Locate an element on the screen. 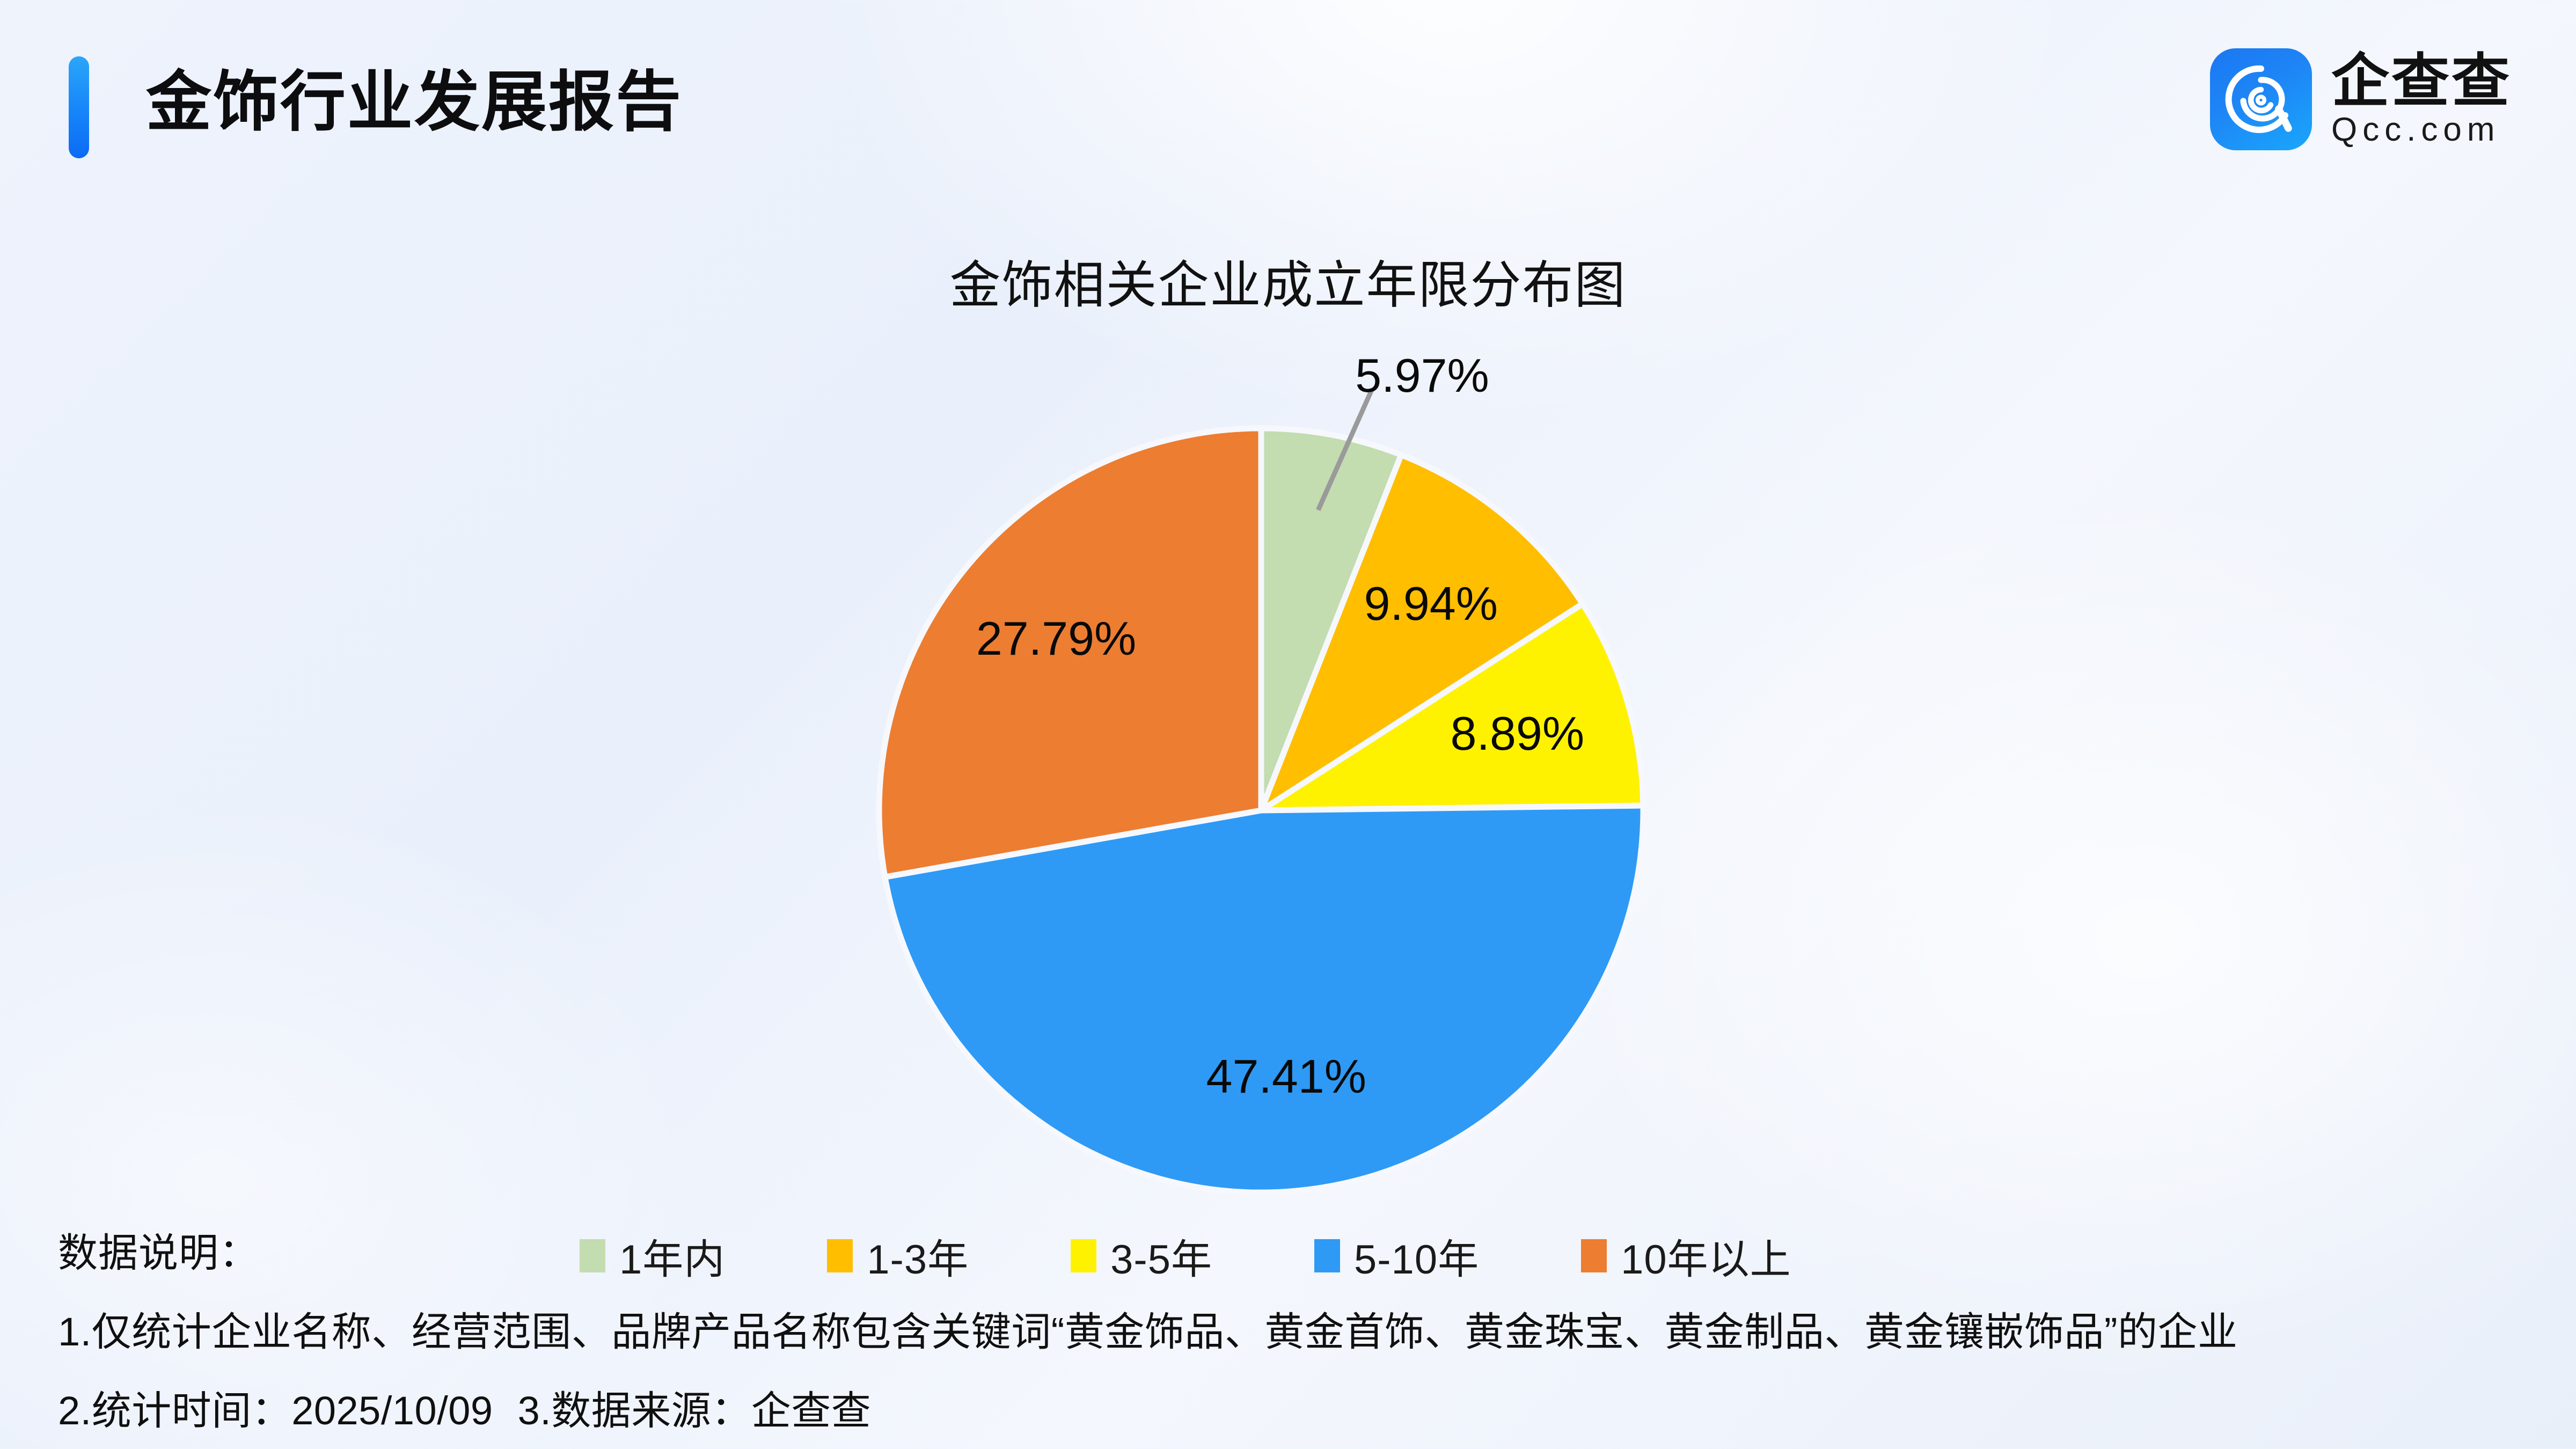 This screenshot has width=2576, height=1449. legend-item: 1年内 is located at coordinates (652, 1255).